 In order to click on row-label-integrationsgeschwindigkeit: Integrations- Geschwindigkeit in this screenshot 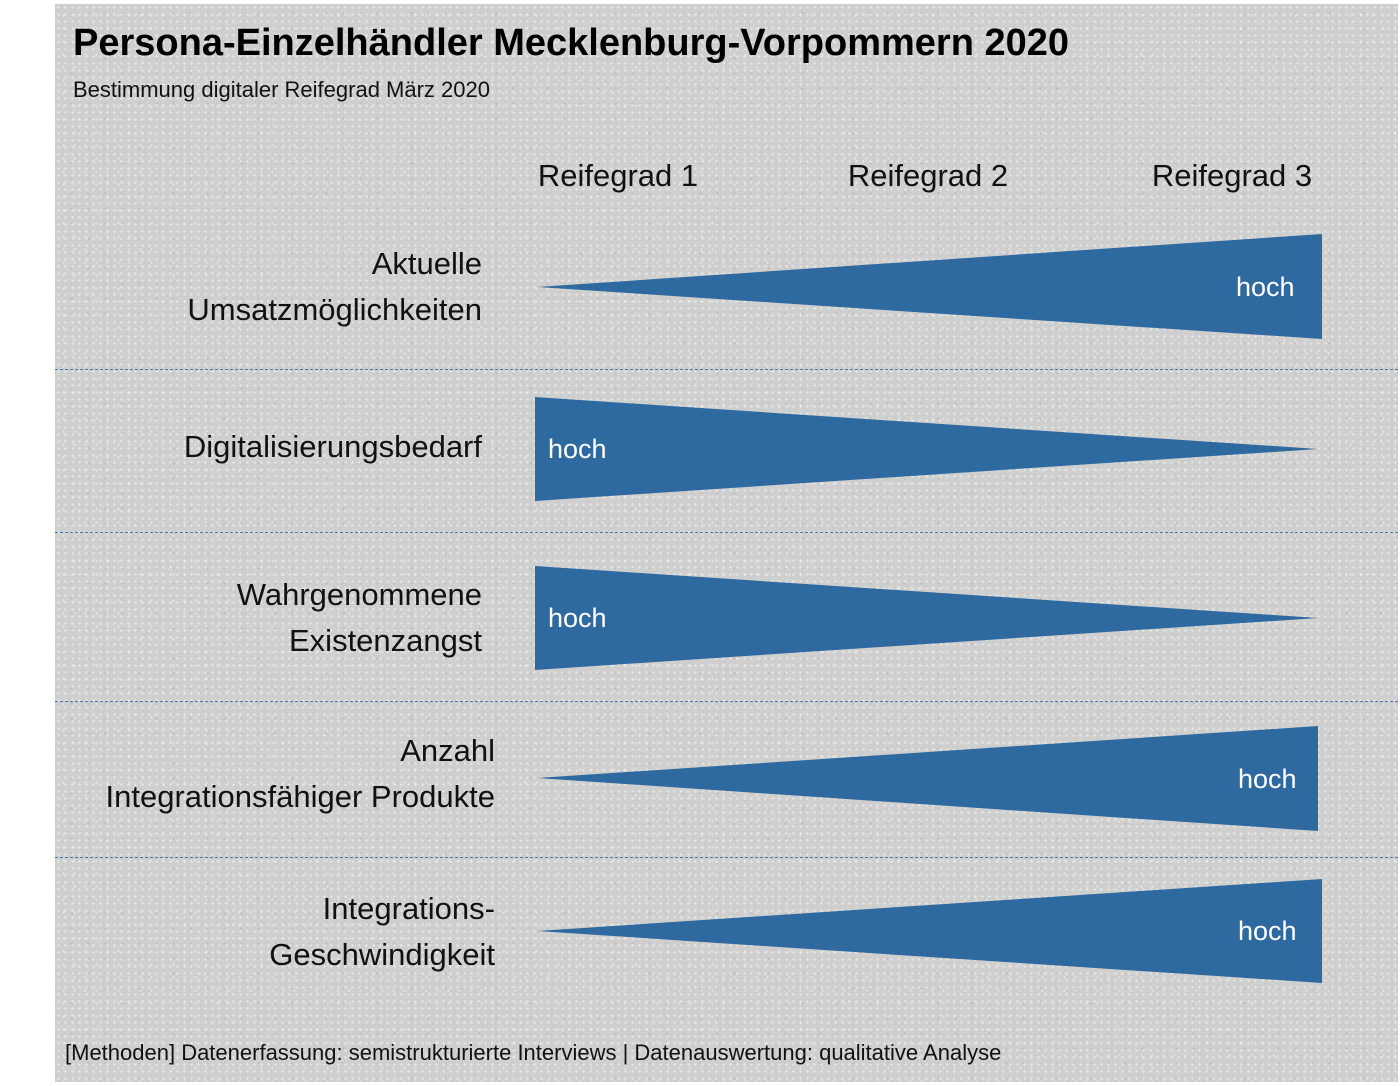, I will do `click(255, 932)`.